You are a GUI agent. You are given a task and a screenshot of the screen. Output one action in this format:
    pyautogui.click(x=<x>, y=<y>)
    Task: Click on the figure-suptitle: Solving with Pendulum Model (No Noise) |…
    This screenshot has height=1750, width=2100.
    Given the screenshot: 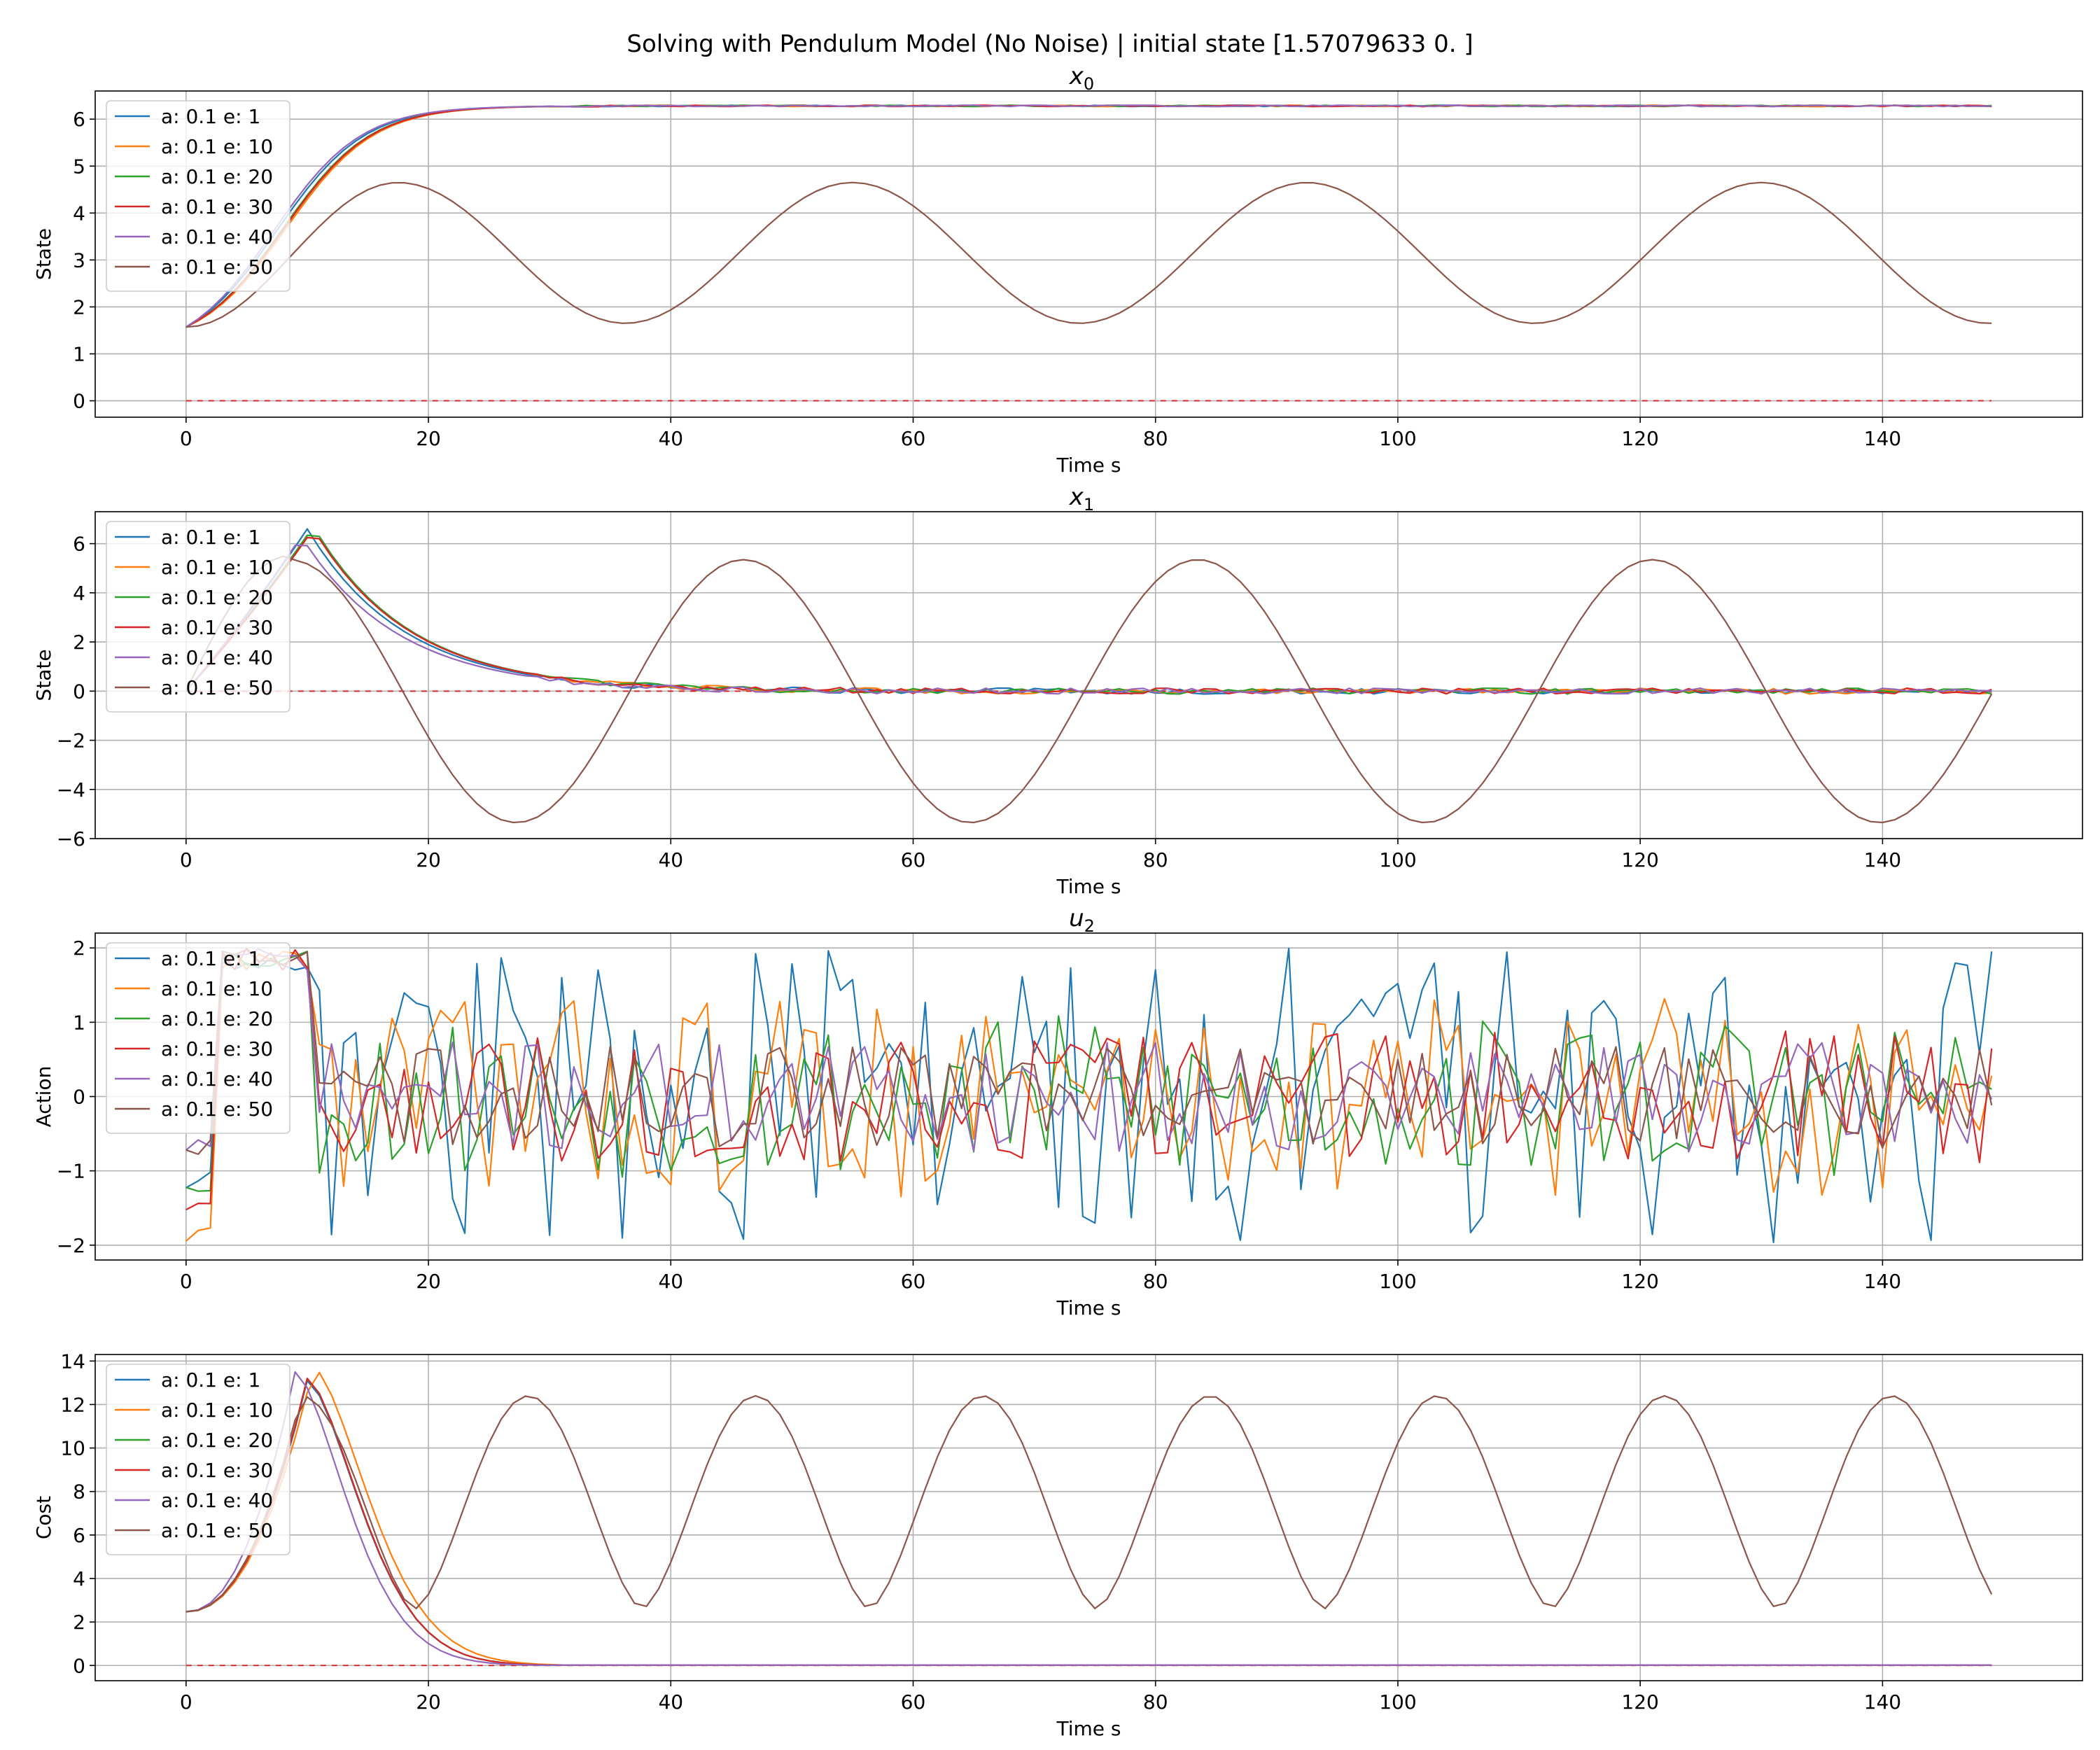 What is the action you would take?
    pyautogui.click(x=1049, y=44)
    